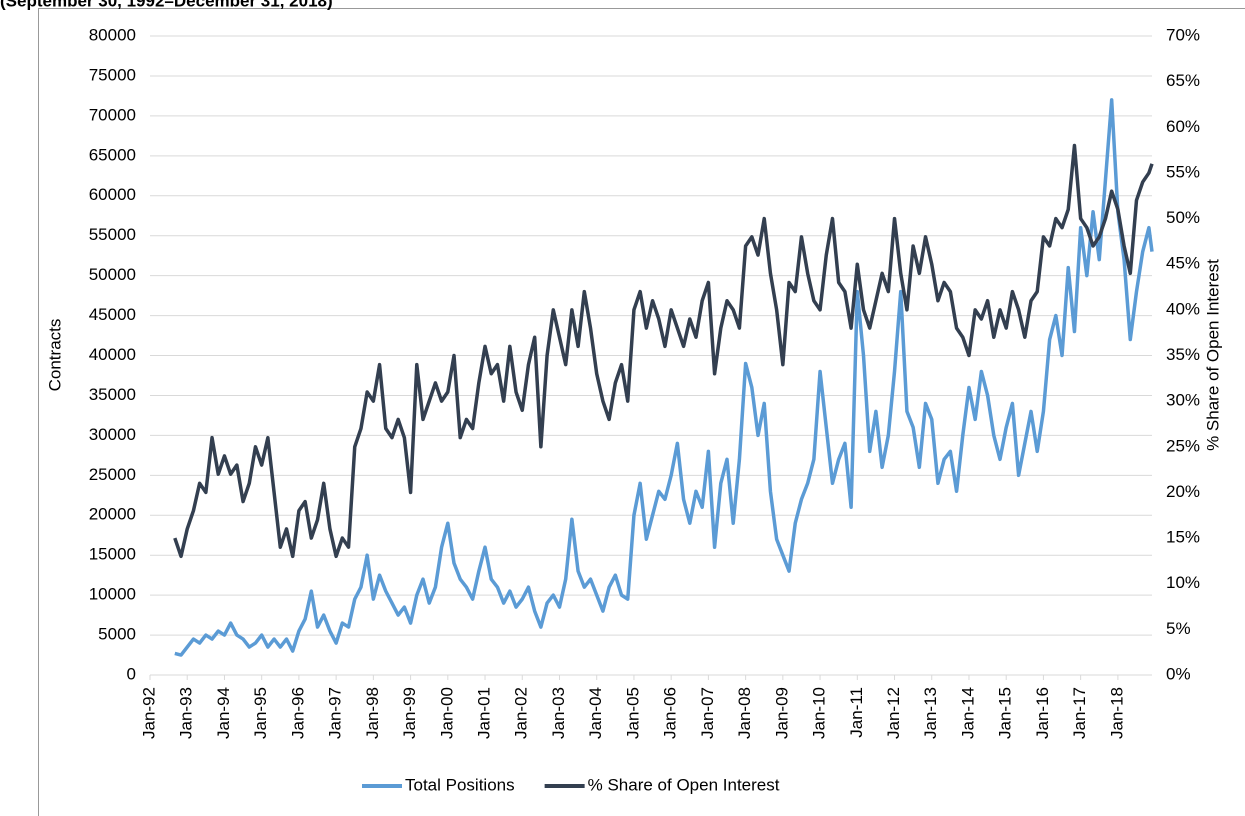  I want to click on y-tick-label: 80000, so click(112, 34).